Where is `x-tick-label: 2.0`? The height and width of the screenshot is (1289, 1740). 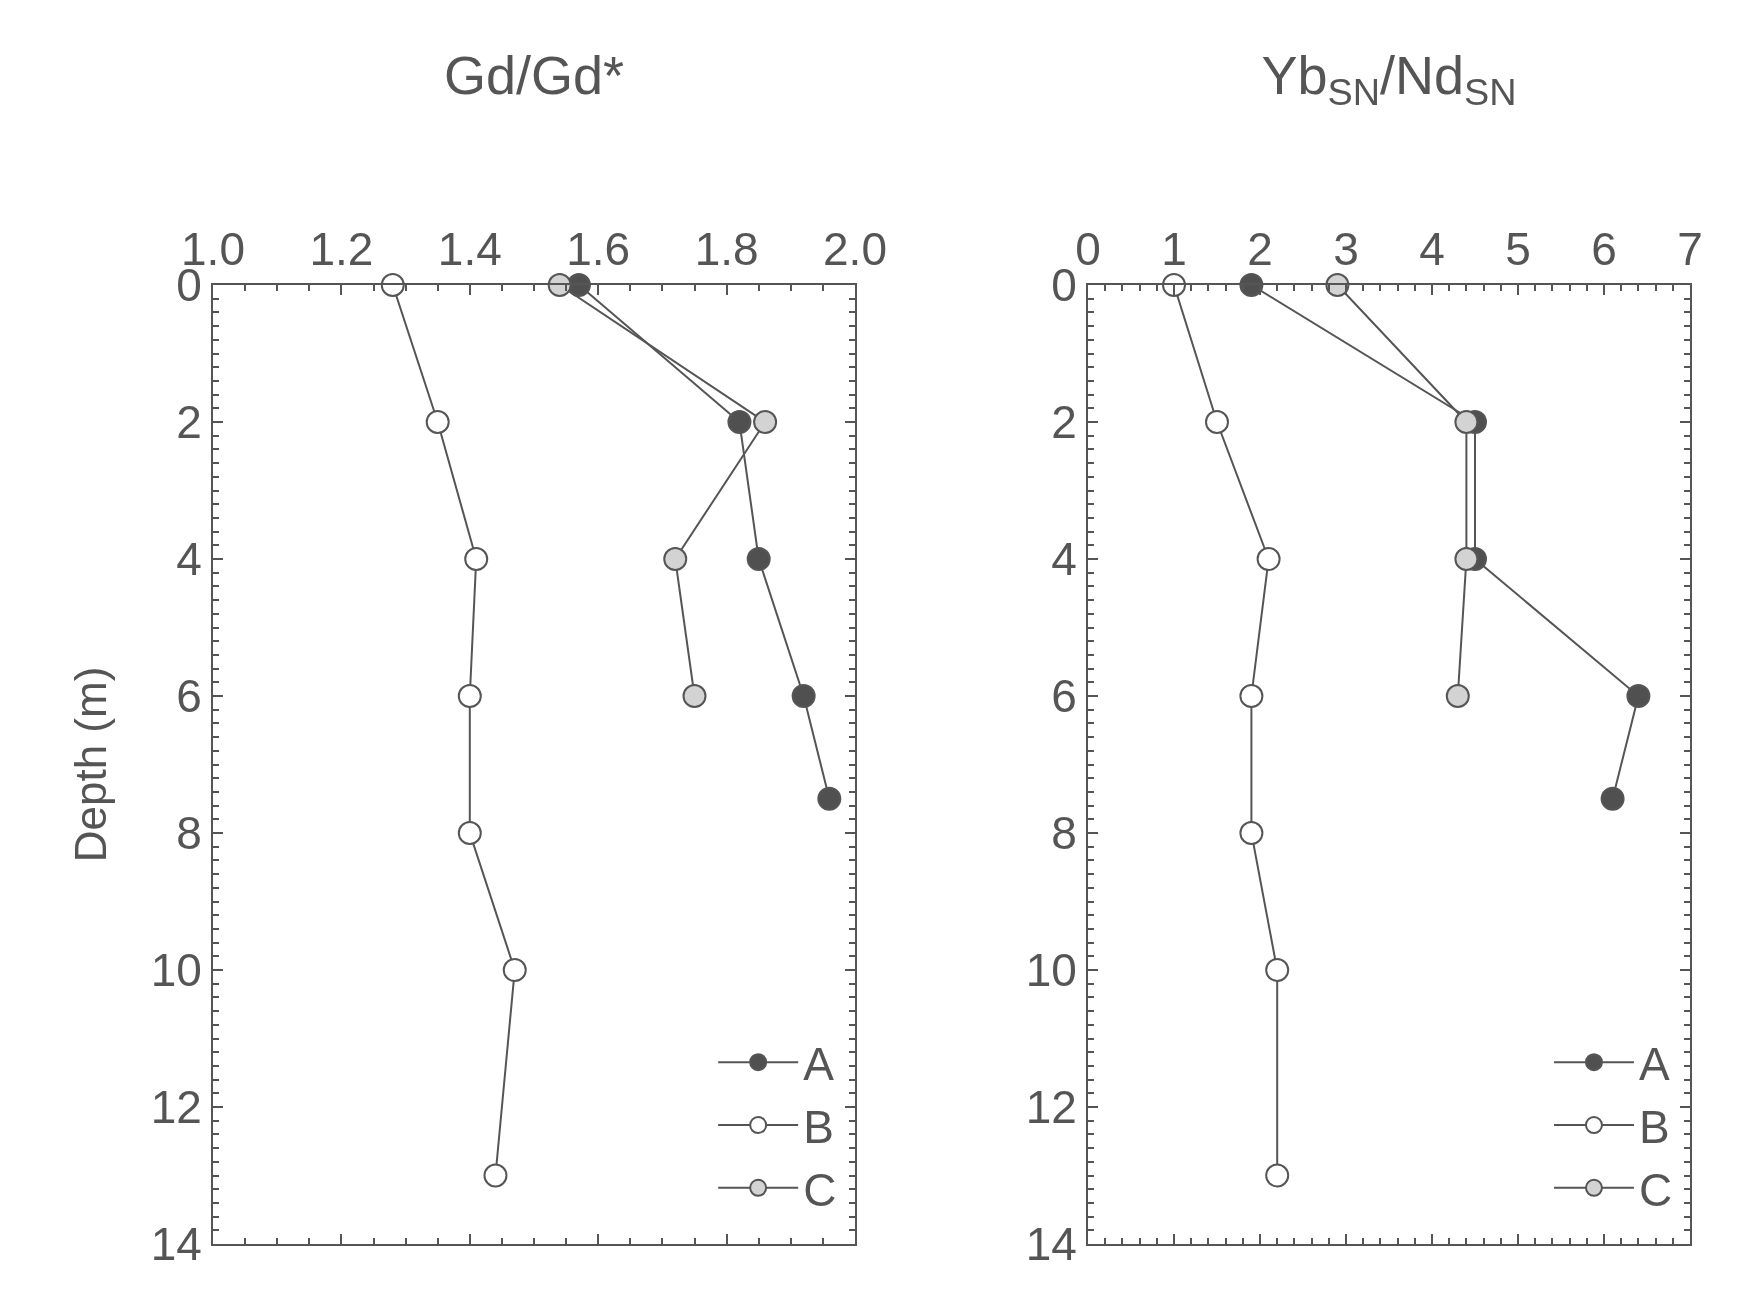
x-tick-label: 2.0 is located at coordinates (855, 248).